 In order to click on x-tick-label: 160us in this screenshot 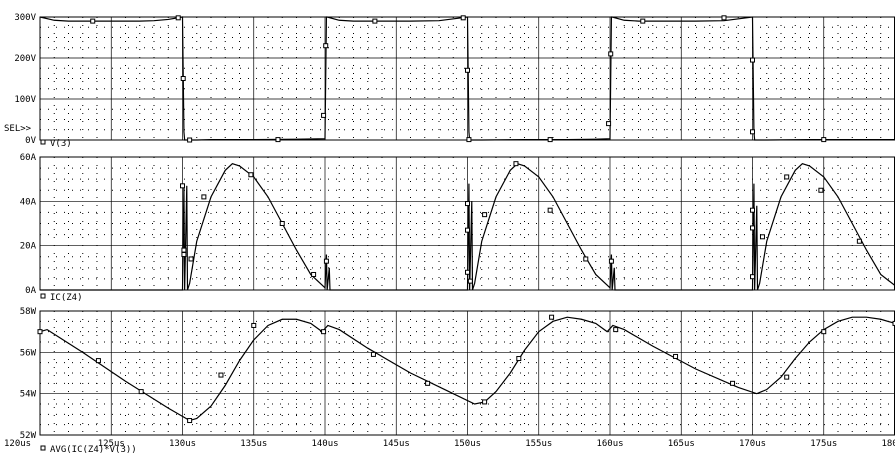, I will do `click(609, 444)`.